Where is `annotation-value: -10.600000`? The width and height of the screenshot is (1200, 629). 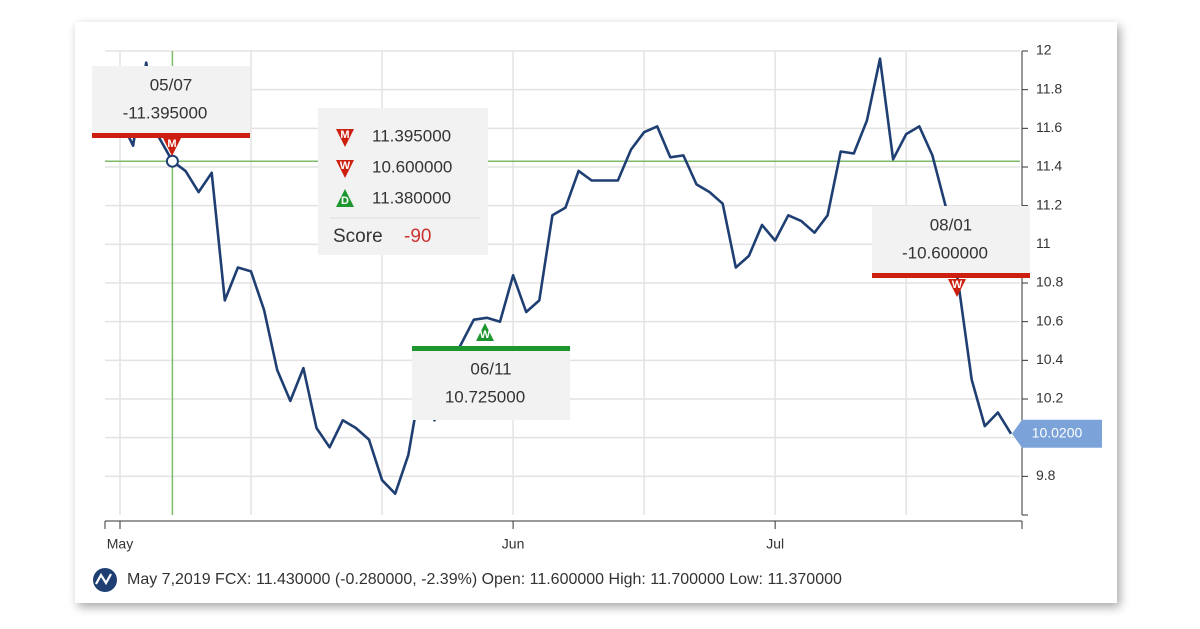
annotation-value: -10.600000 is located at coordinates (945, 252).